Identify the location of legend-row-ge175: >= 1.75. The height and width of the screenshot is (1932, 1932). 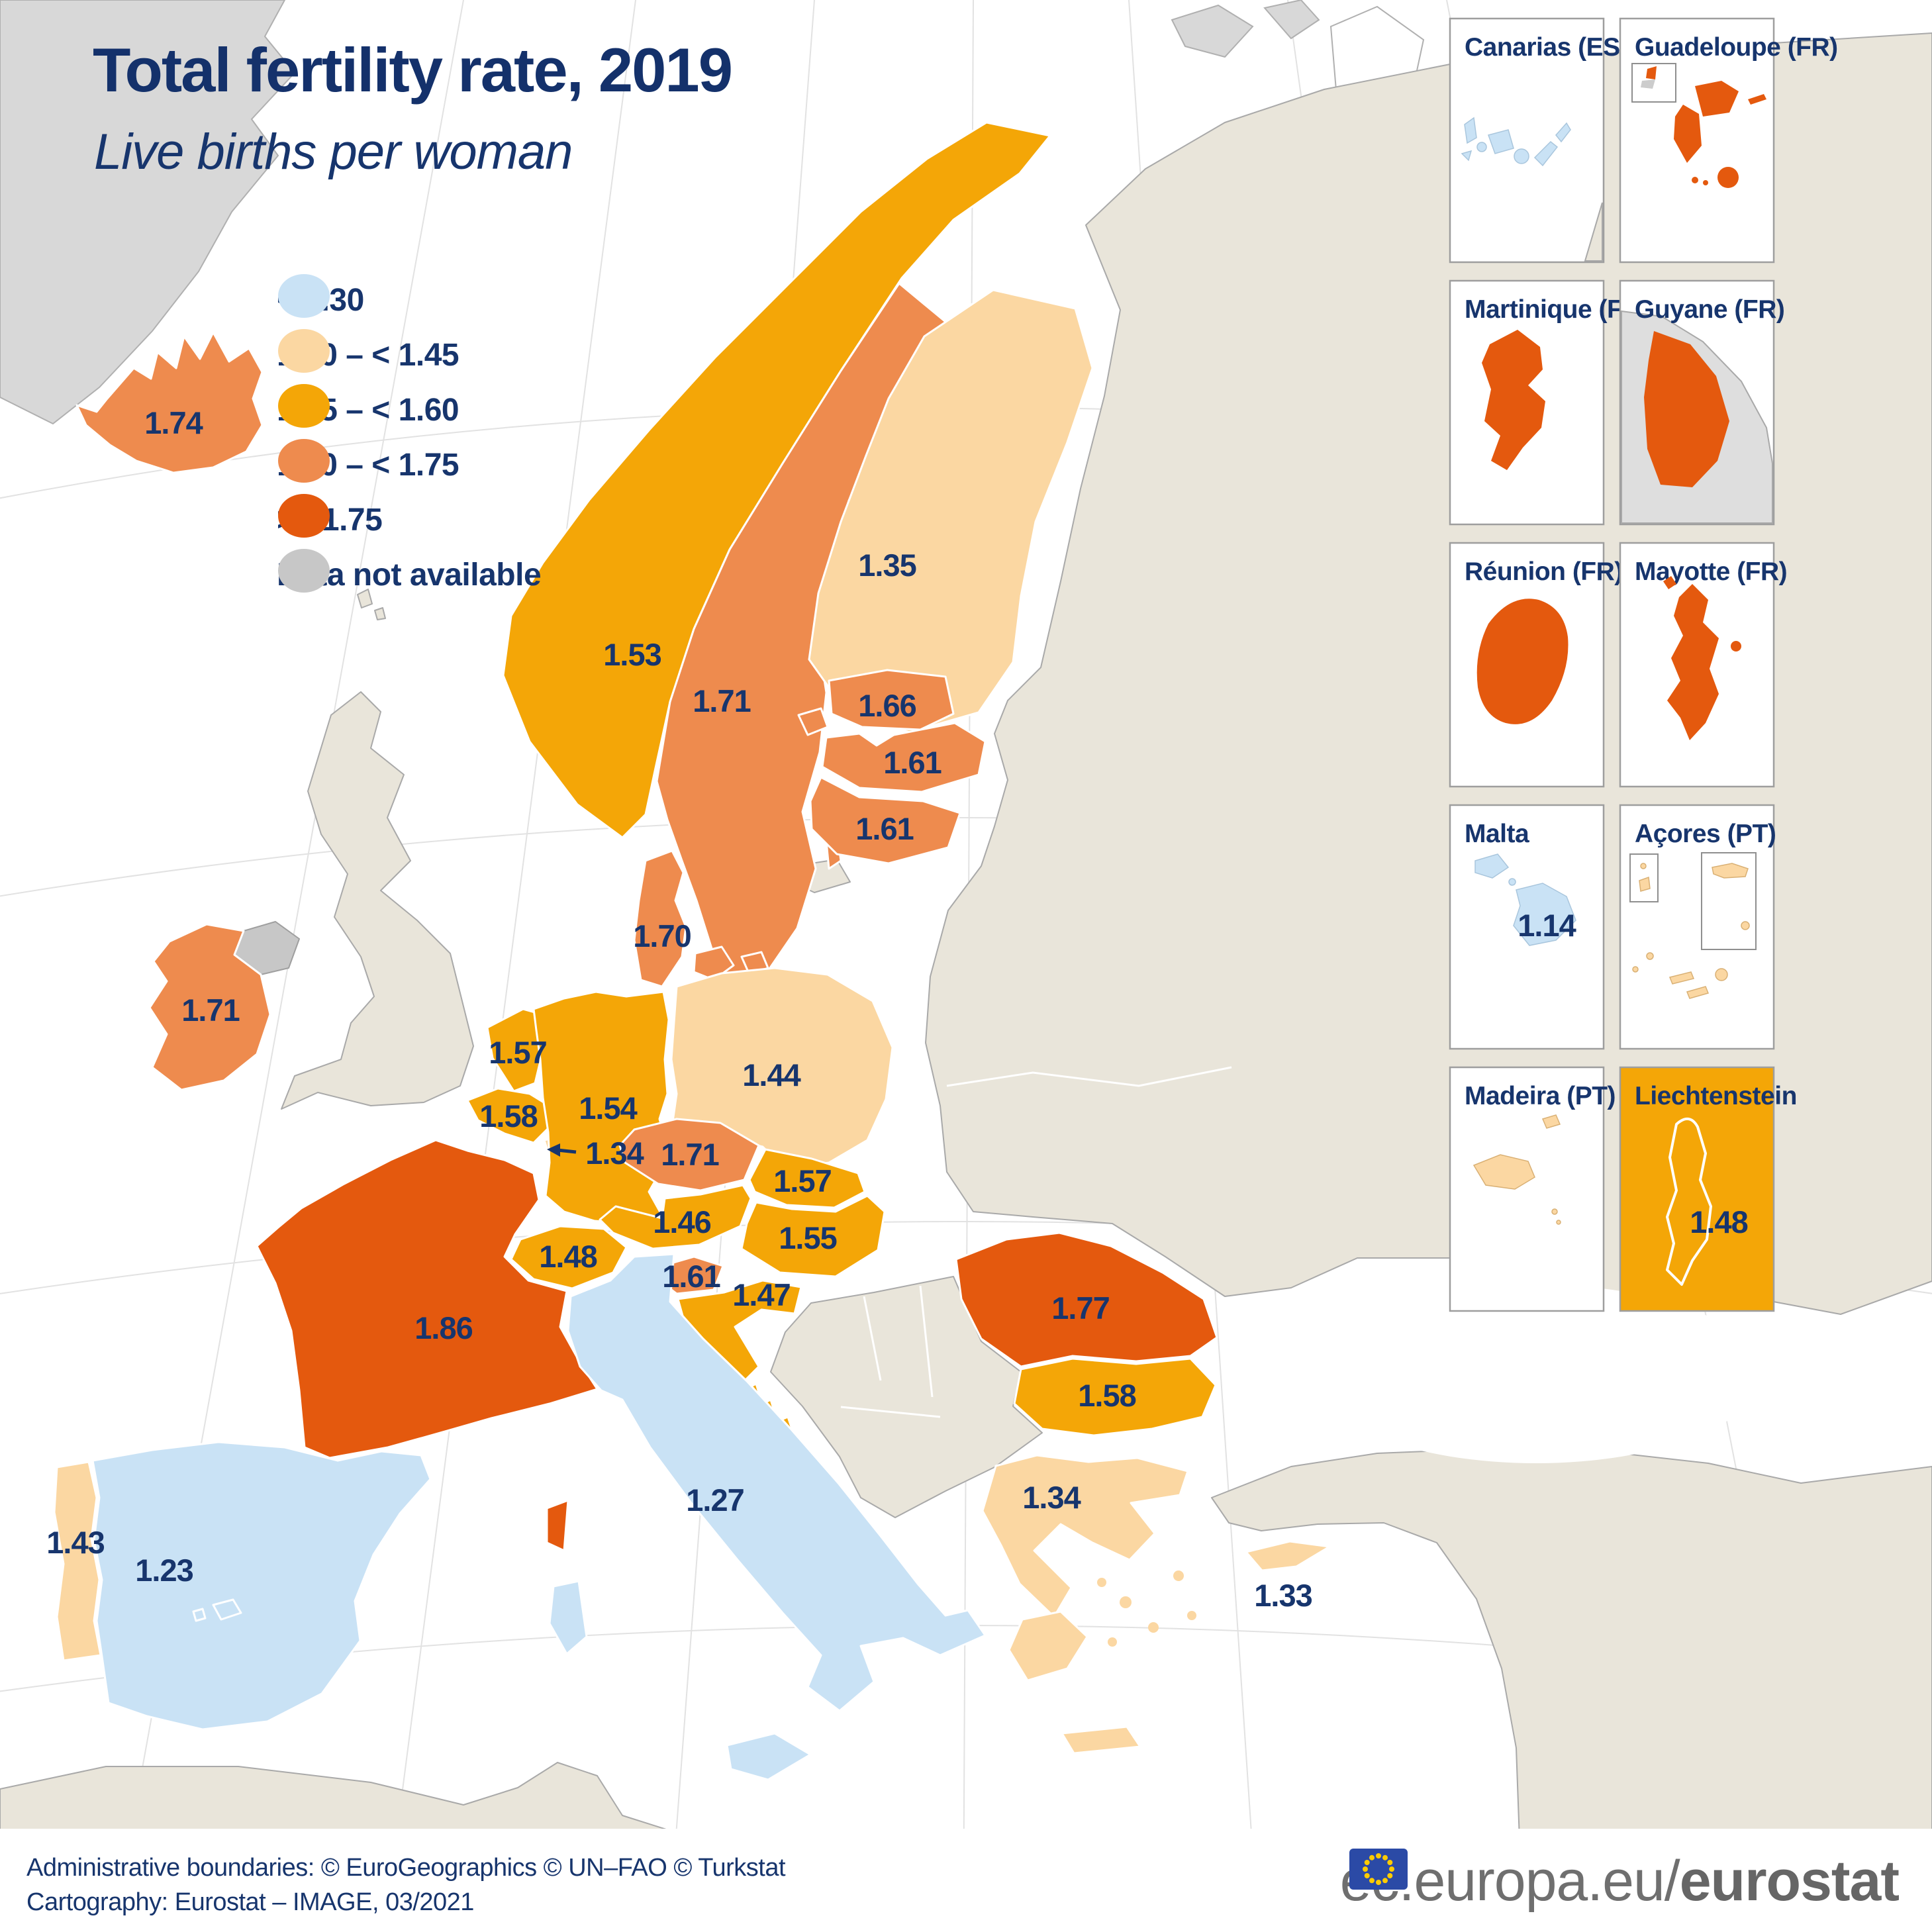
(409, 520).